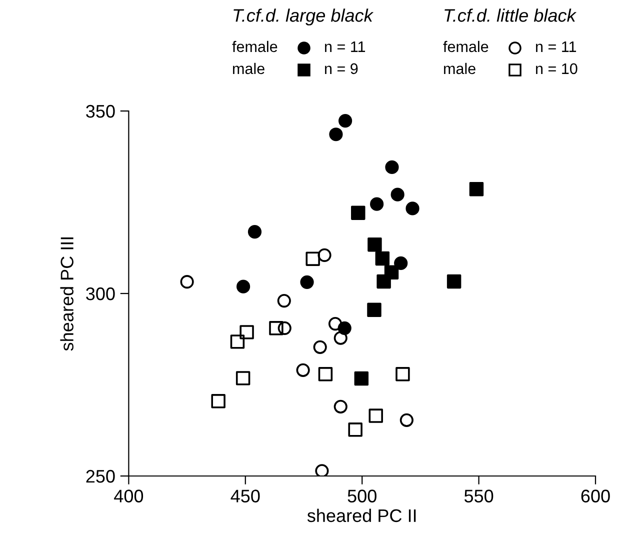 This screenshot has width=617, height=545. I want to click on x-tick-label: 550, so click(479, 496).